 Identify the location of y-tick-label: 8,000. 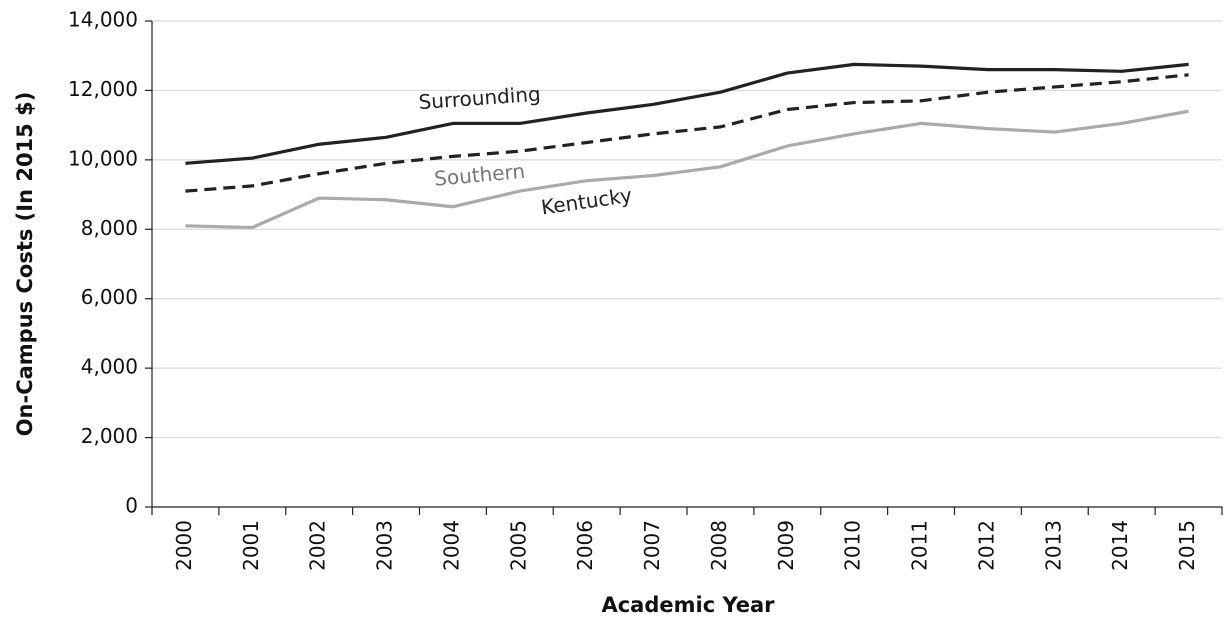
(109, 228).